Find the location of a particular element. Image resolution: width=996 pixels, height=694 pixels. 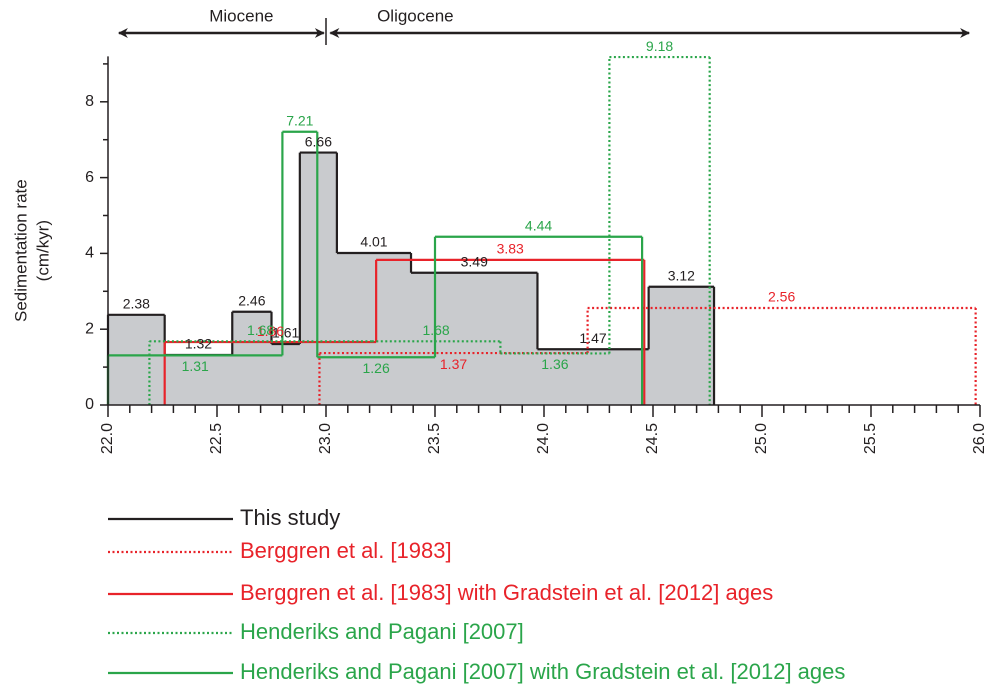

y-axis-label: (cm/kyr) is located at coordinates (42, 250).